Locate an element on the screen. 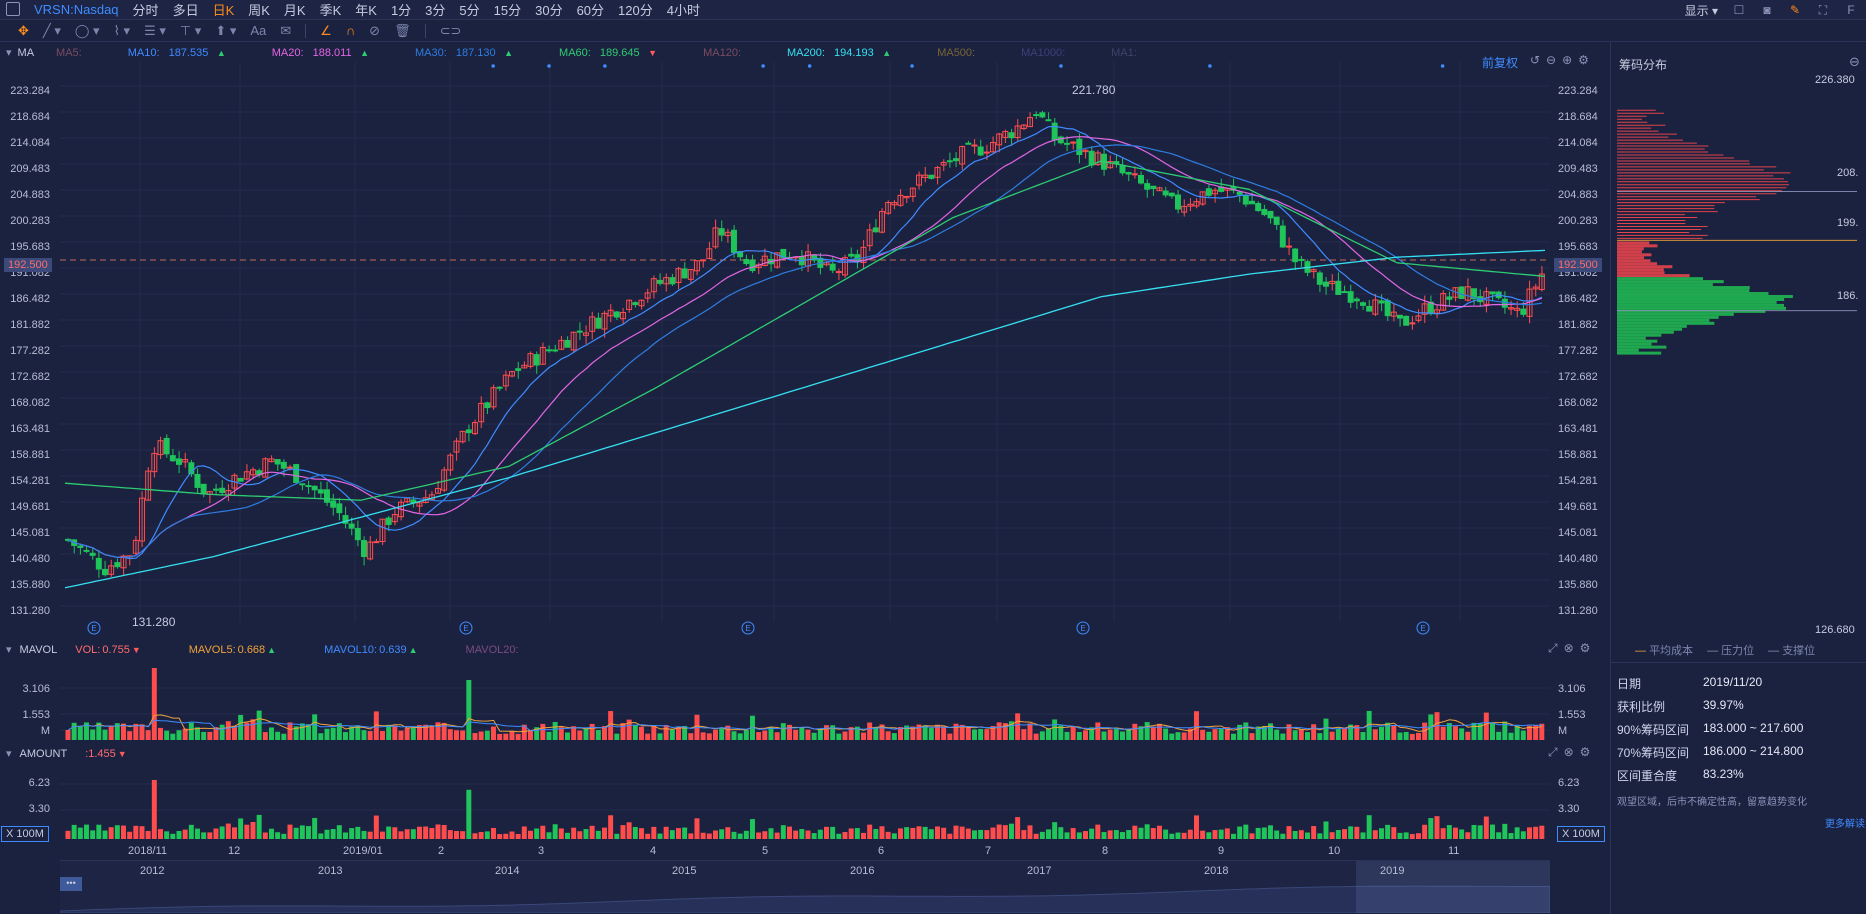  ma-legend-item: MA200: 194.193 ▲ is located at coordinates (842, 53).